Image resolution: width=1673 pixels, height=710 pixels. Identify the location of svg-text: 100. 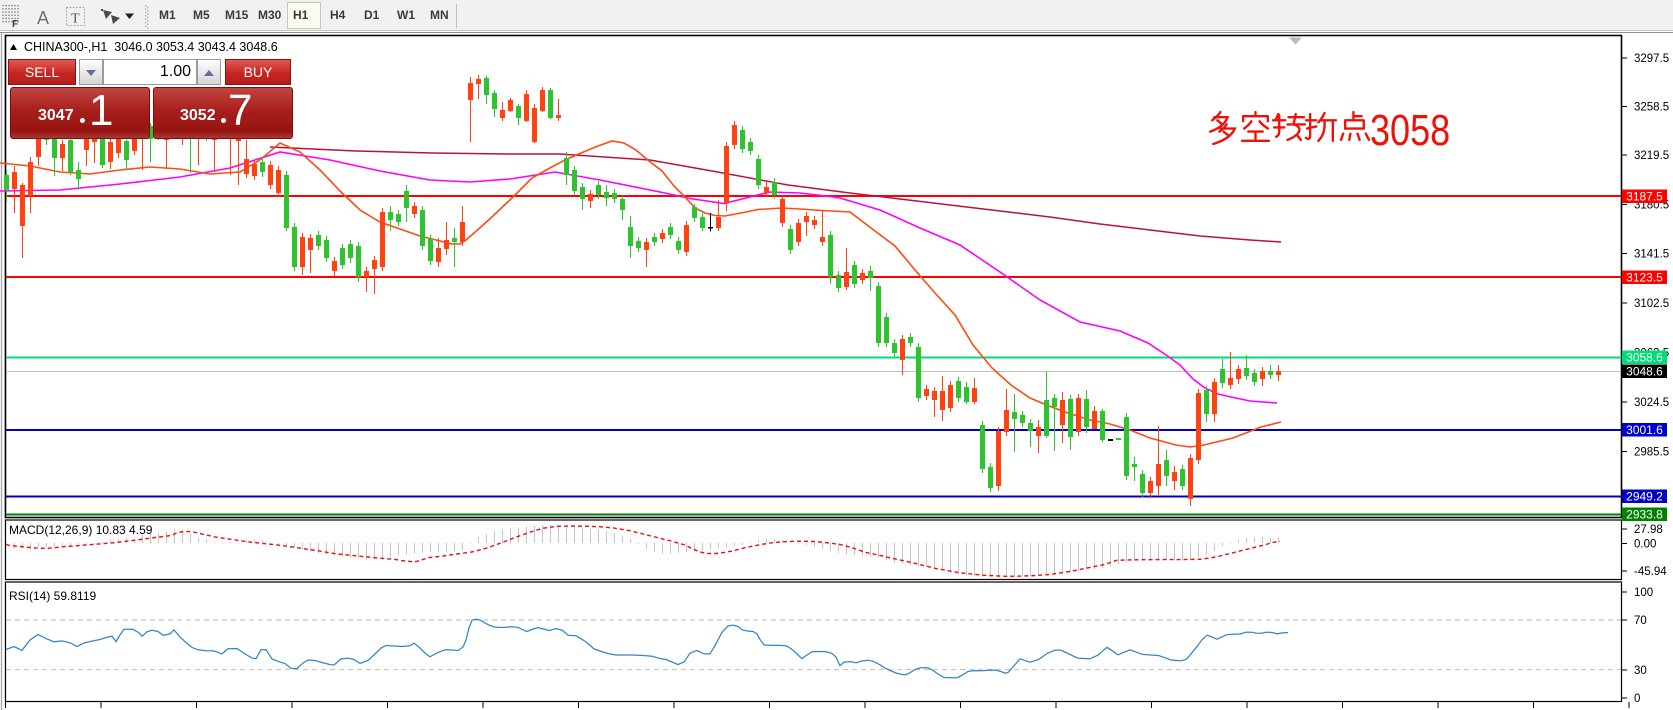
(1643, 593).